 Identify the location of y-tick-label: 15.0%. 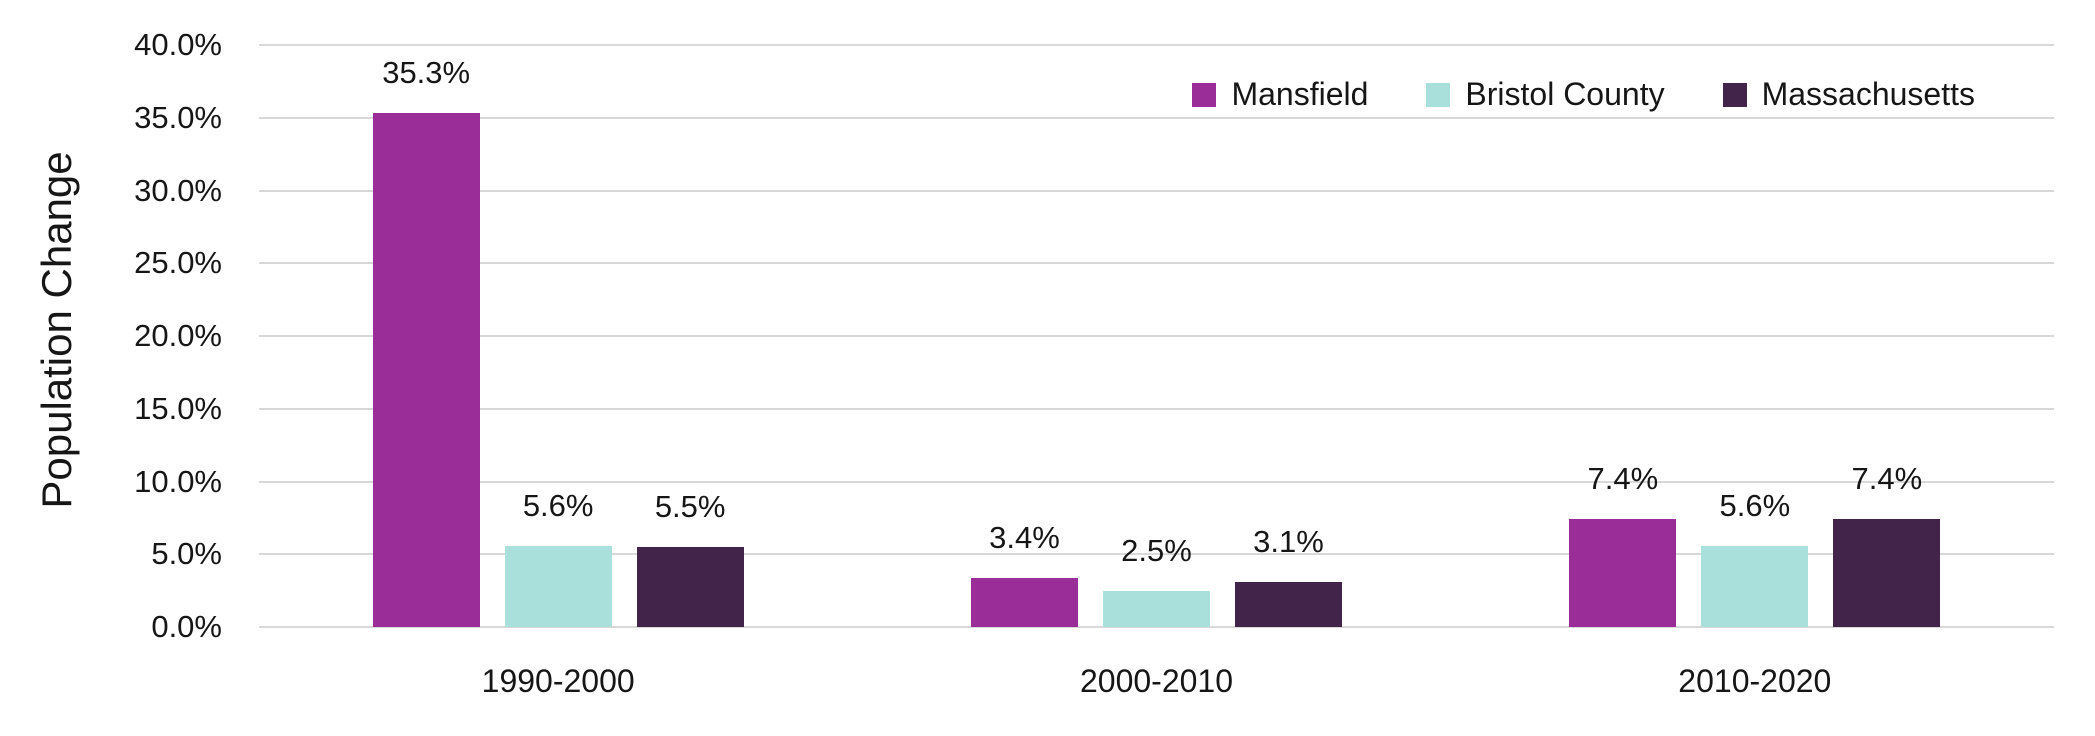
(178, 408).